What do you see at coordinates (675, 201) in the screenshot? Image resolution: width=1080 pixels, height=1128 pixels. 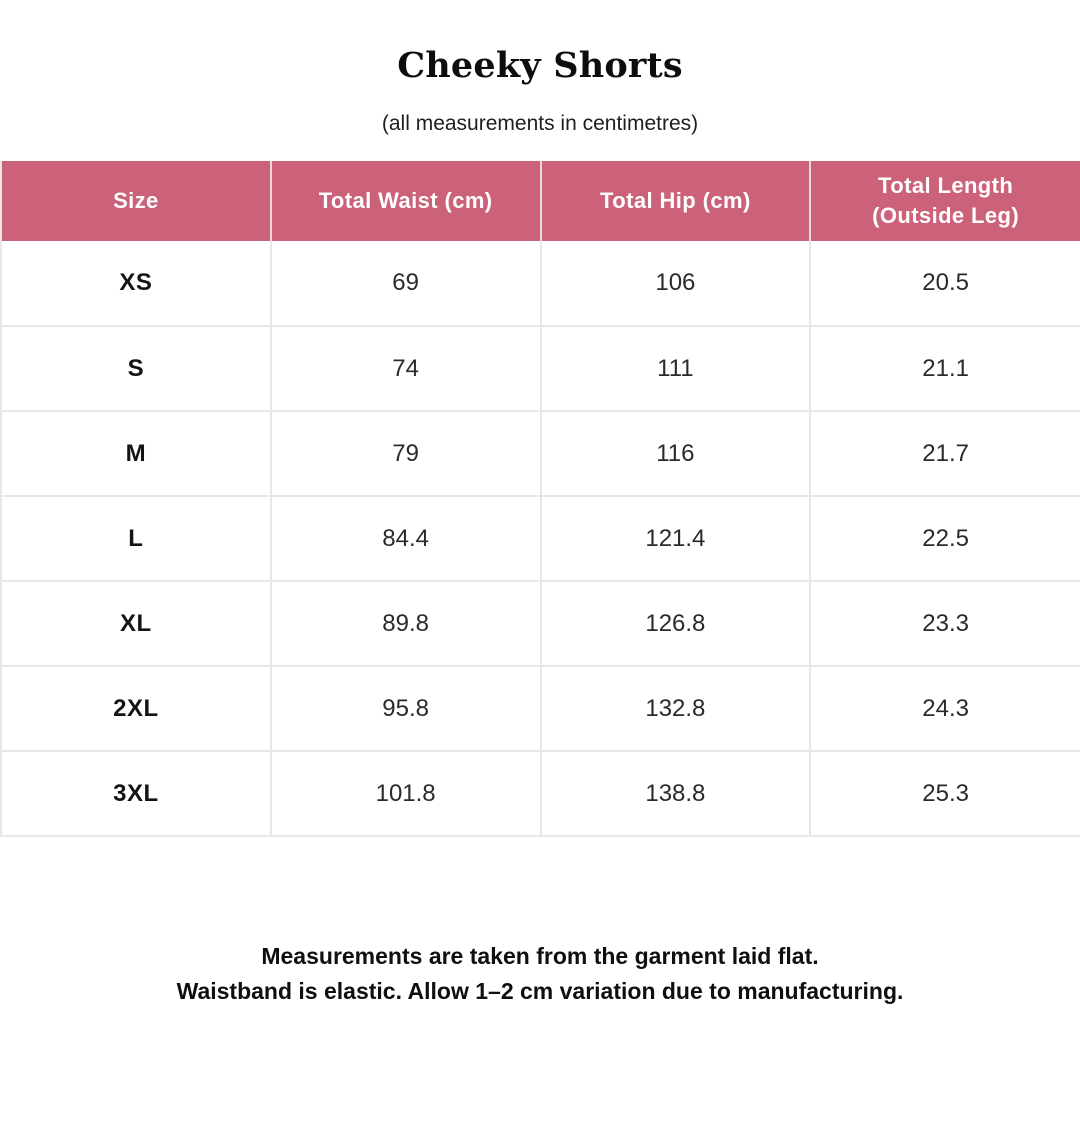 I see `column-header-total-hip: Total Hip (cm)` at bounding box center [675, 201].